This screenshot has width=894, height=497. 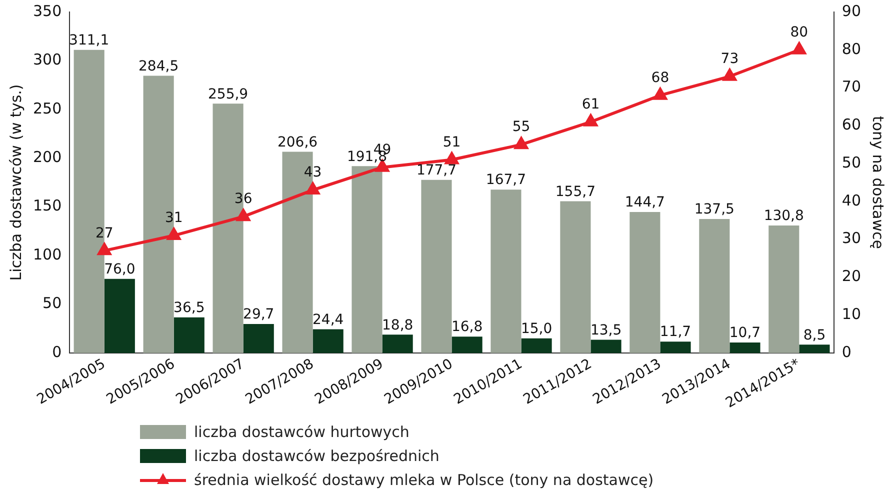 I want to click on legend-label: średnia wielkość dostawy mleka w Polsce (tony na dostawcę), so click(x=424, y=480).